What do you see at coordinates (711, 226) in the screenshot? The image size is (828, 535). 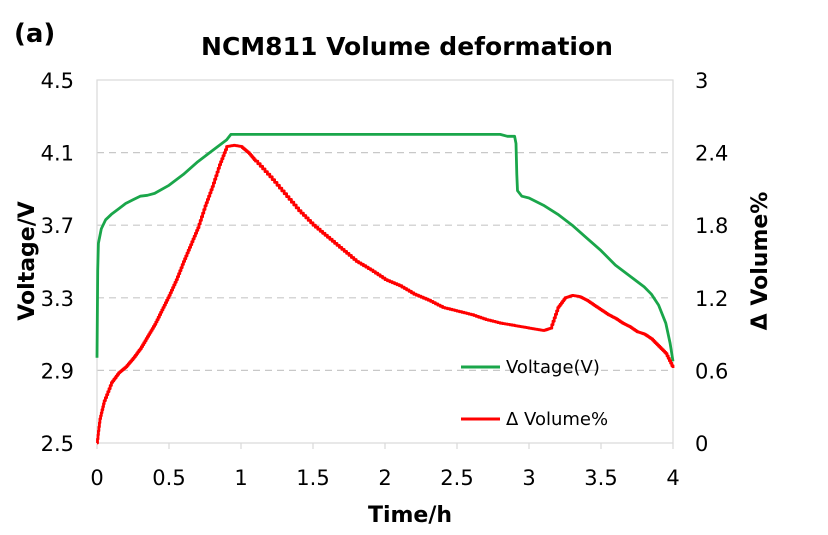 I see `right-tick-label: 1.8` at bounding box center [711, 226].